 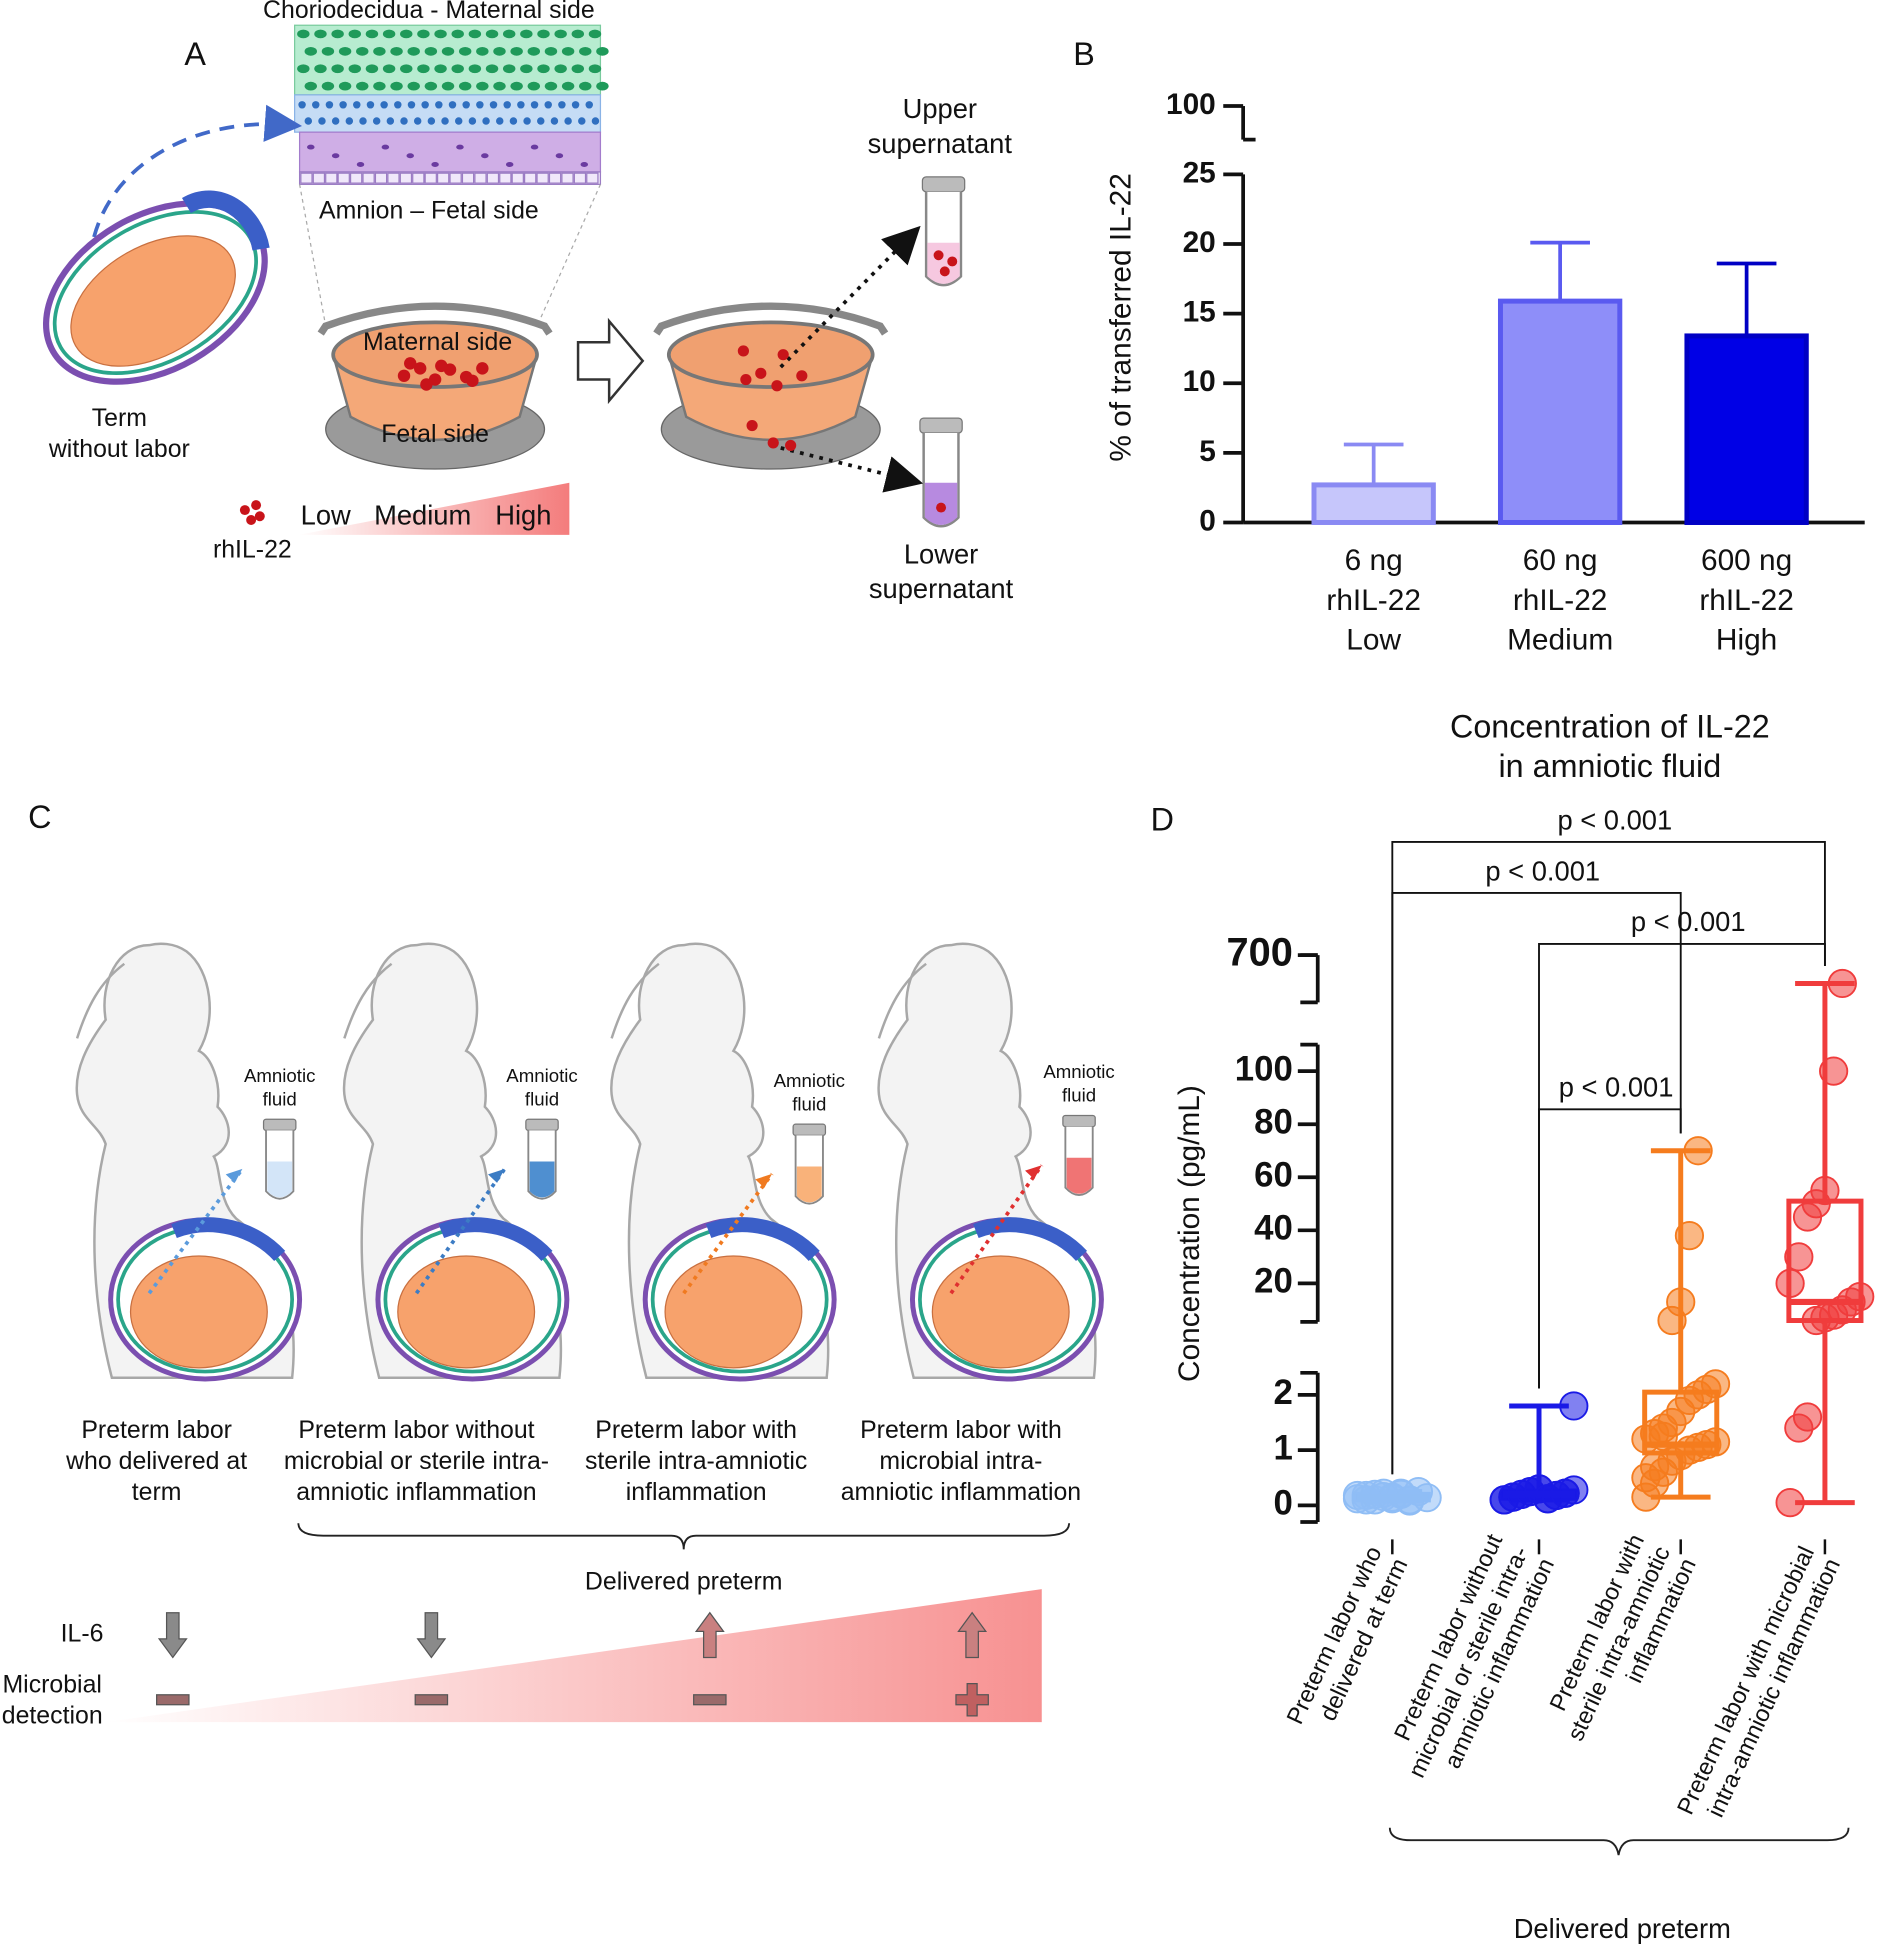 What do you see at coordinates (1608, 1158) in the screenshot?
I see `significance-bracket` at bounding box center [1608, 1158].